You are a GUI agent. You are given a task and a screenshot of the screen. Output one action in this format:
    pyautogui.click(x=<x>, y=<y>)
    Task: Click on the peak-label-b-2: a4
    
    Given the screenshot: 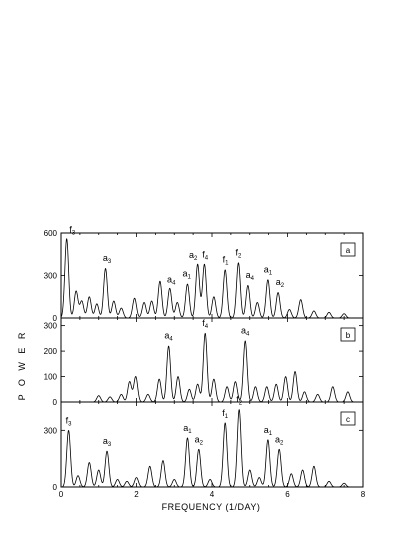 What is the action you would take?
    pyautogui.click(x=245, y=332)
    